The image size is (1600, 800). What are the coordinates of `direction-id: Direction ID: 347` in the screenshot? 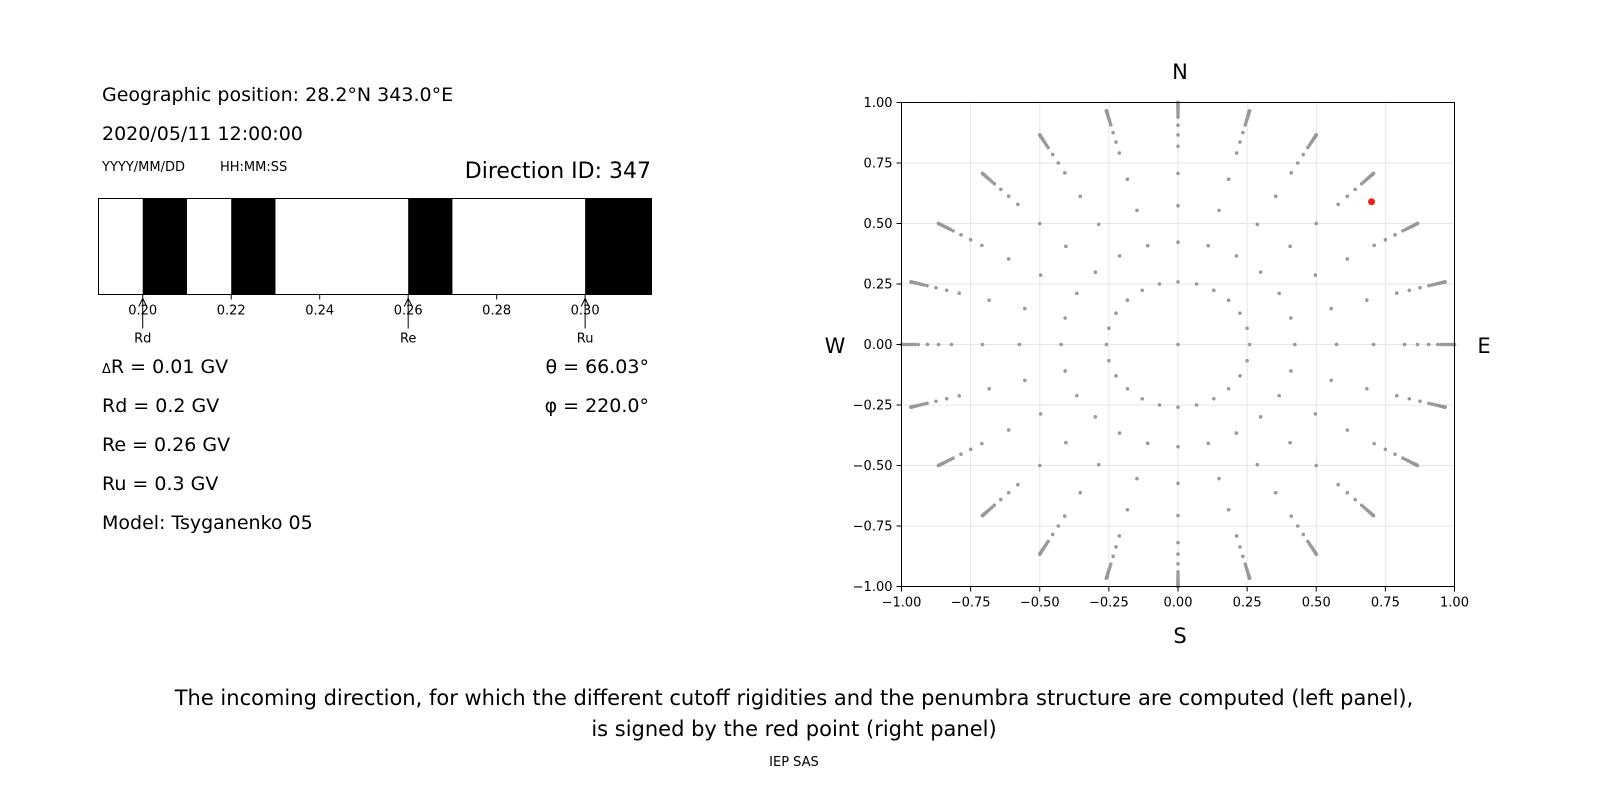 It's located at (557, 171).